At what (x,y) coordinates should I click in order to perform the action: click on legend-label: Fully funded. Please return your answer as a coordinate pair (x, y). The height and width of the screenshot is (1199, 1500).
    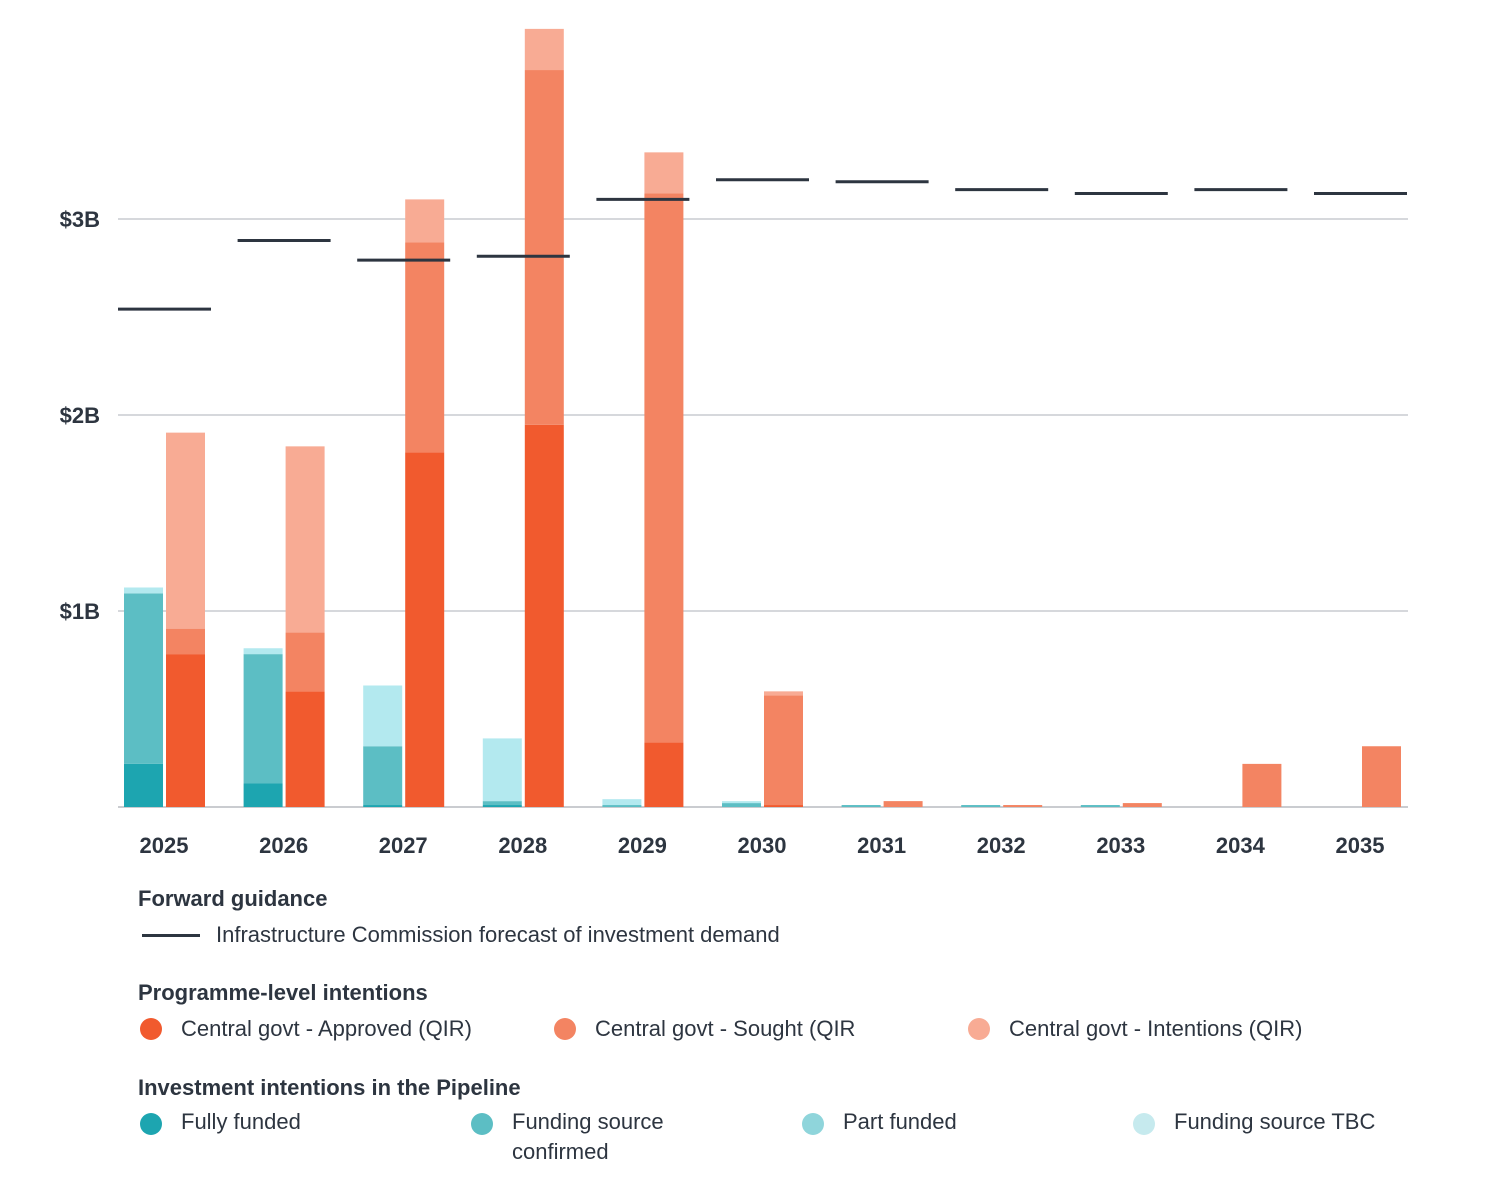
    Looking at the image, I should click on (241, 1121).